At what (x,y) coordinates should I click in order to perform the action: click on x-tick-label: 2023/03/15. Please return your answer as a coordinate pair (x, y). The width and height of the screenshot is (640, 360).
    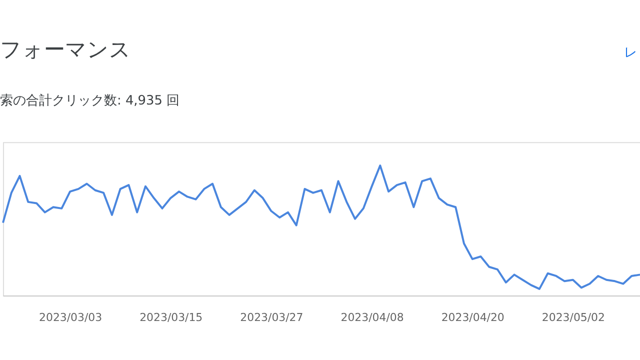
    Looking at the image, I should click on (171, 317).